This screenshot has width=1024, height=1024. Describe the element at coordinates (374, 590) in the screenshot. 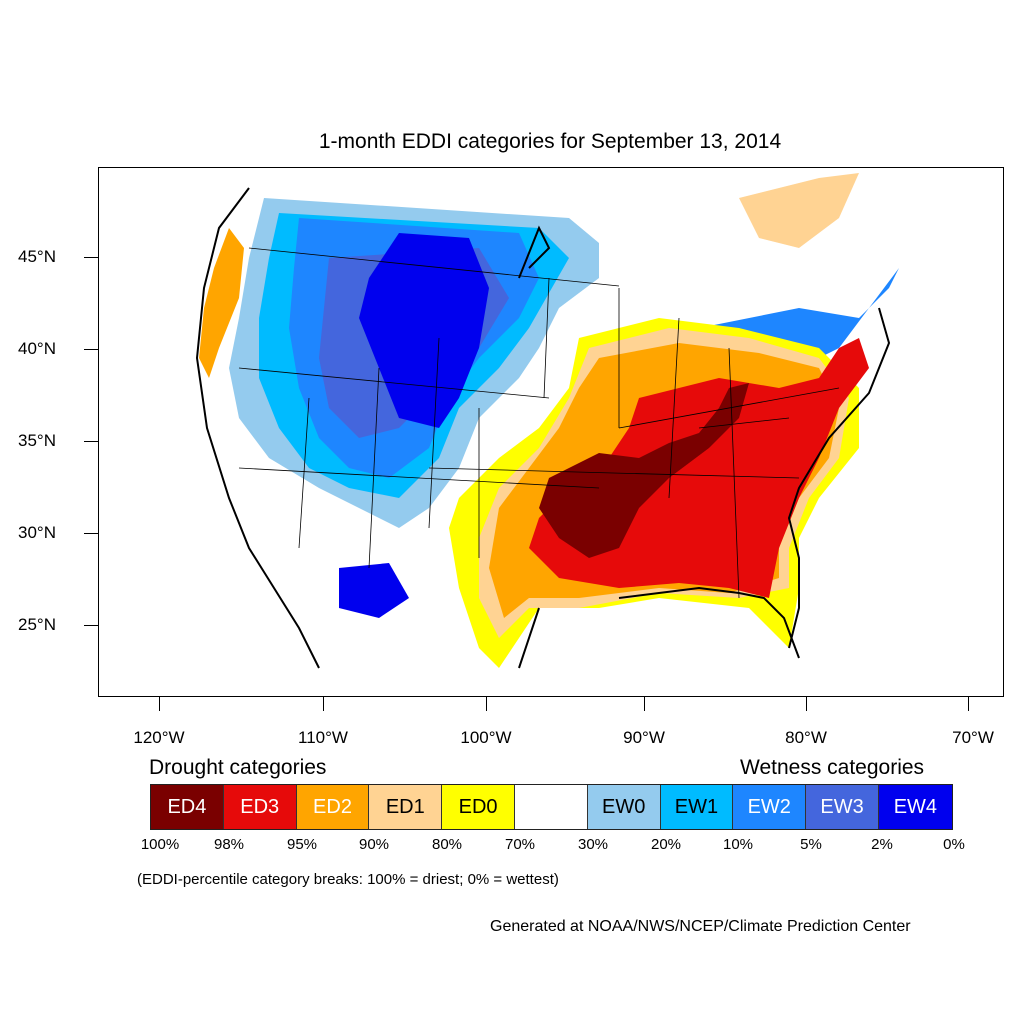

I see `region-ew4-sw` at that location.